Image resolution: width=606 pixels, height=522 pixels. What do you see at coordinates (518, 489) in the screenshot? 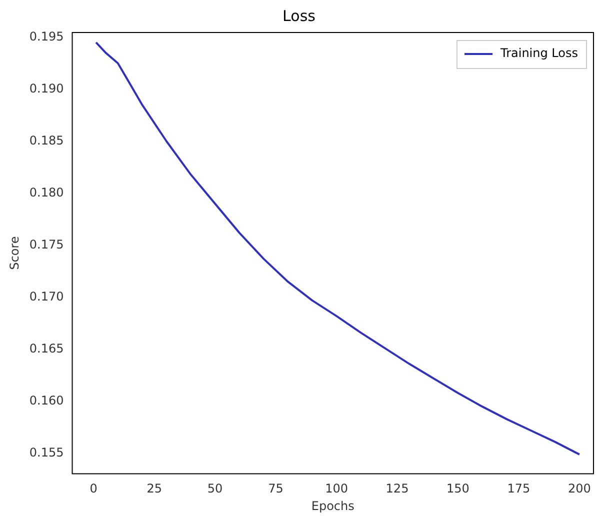
I see `x-tick-label: 175` at bounding box center [518, 489].